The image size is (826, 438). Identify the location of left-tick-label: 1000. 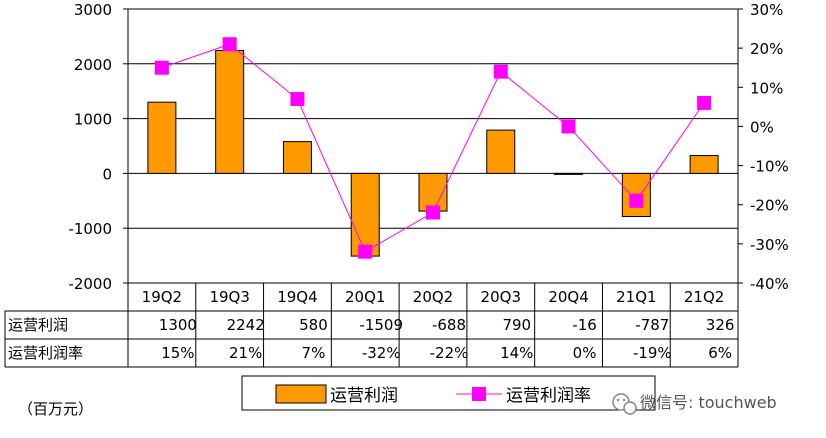
(93, 120).